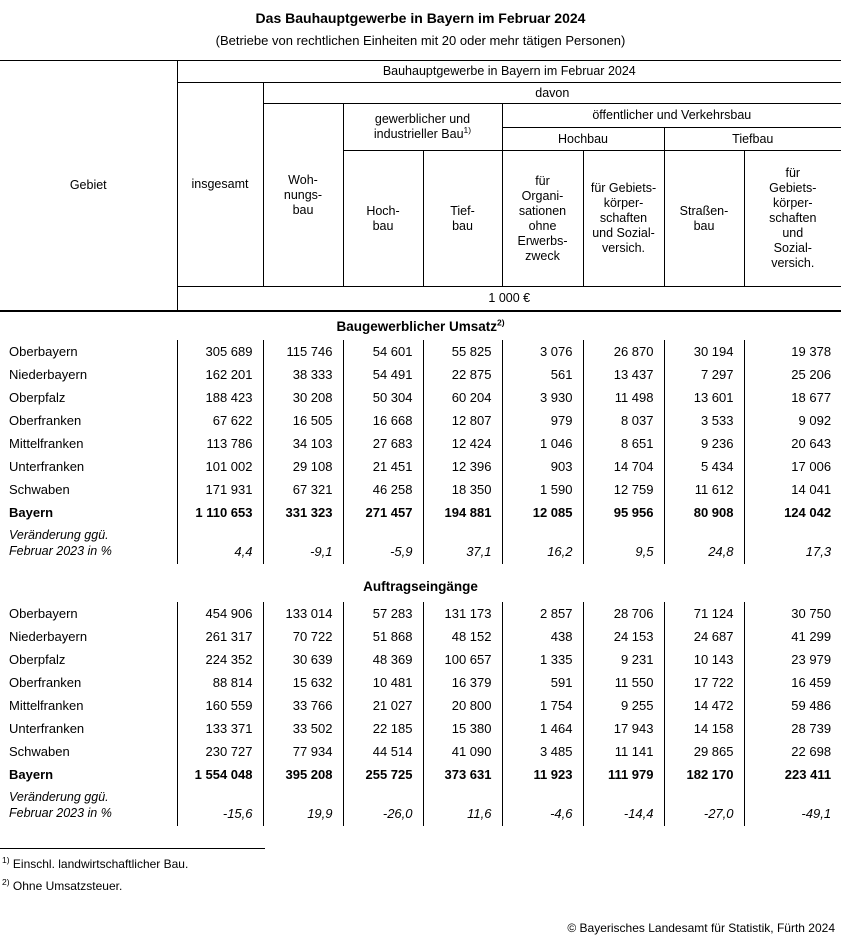  I want to click on value-cell: 182 170, so click(703, 774).